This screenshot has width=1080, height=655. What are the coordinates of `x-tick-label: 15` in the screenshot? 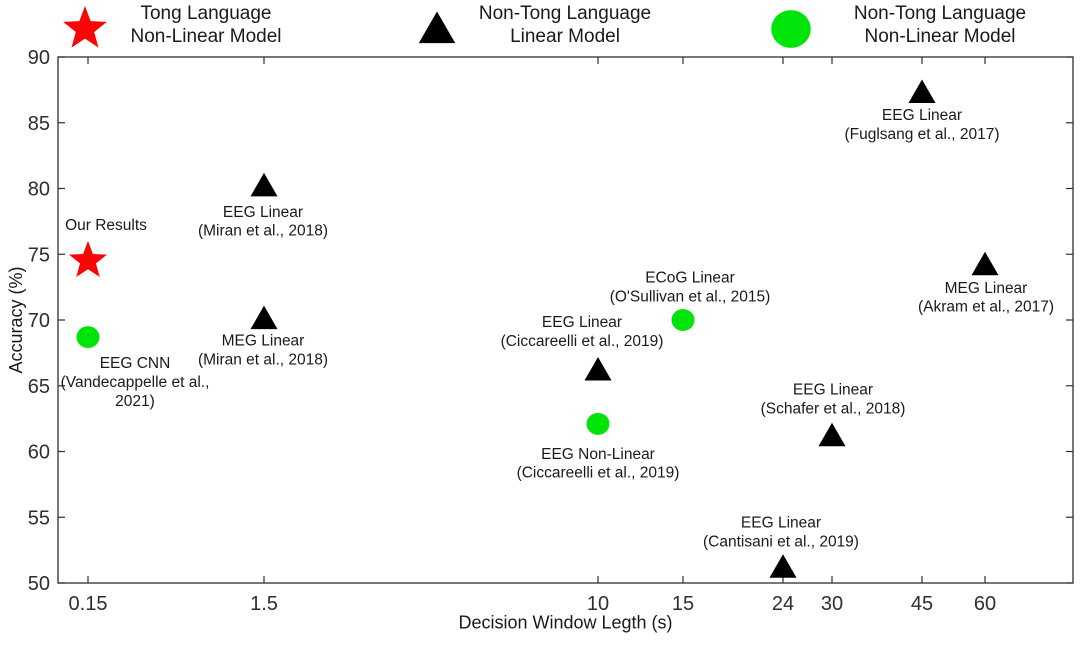 It's located at (683, 604).